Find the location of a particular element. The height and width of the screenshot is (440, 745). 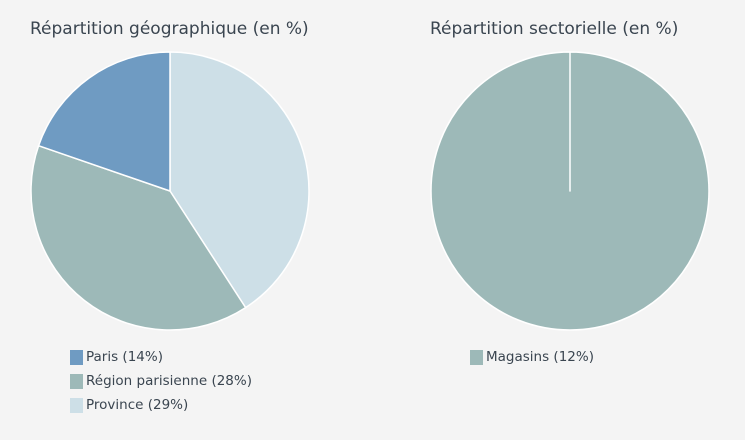

legend-label: Région parisienne (28%) is located at coordinates (169, 381).